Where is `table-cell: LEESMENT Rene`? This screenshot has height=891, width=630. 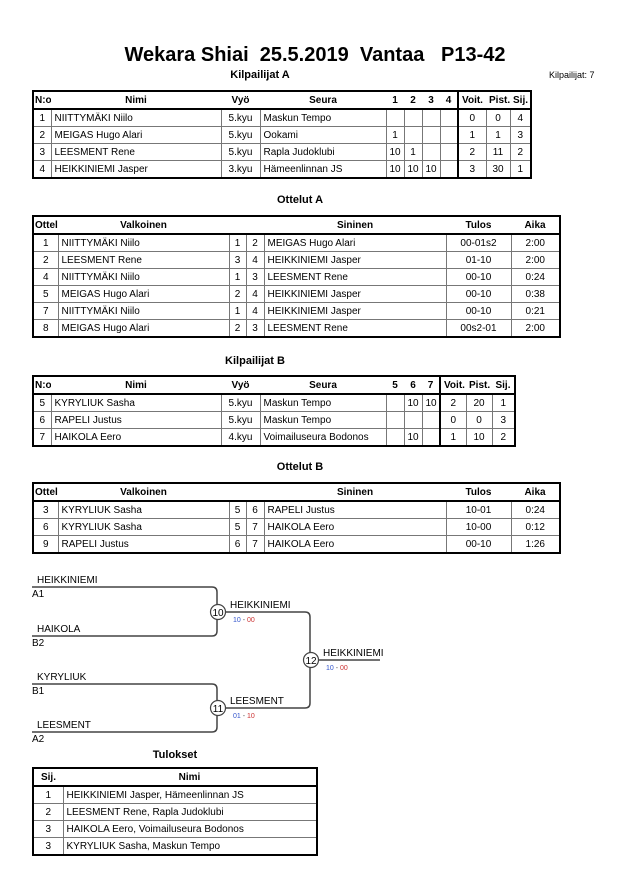
table-cell: LEESMENT Rene is located at coordinates (136, 152).